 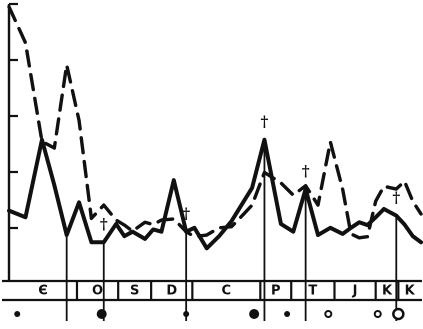 What do you see at coordinates (43, 291) in the screenshot?
I see `period-label: Є` at bounding box center [43, 291].